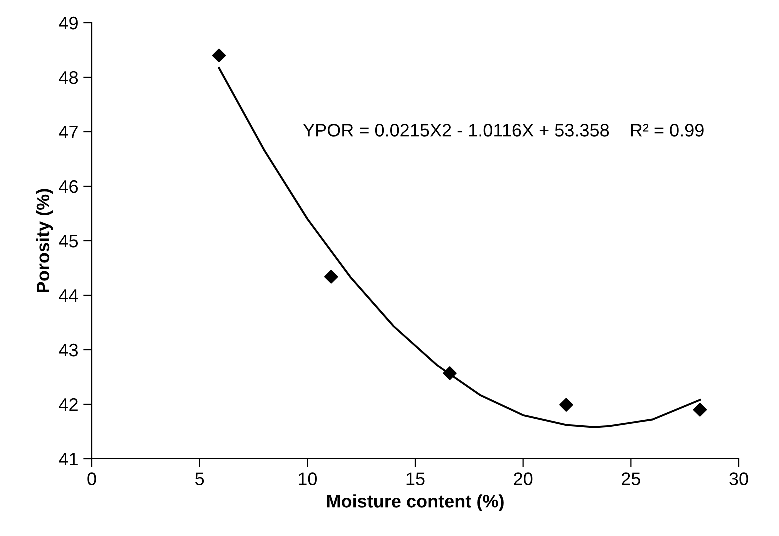 The image size is (779, 536). What do you see at coordinates (68, 405) in the screenshot?
I see `y-tick-label: 42` at bounding box center [68, 405].